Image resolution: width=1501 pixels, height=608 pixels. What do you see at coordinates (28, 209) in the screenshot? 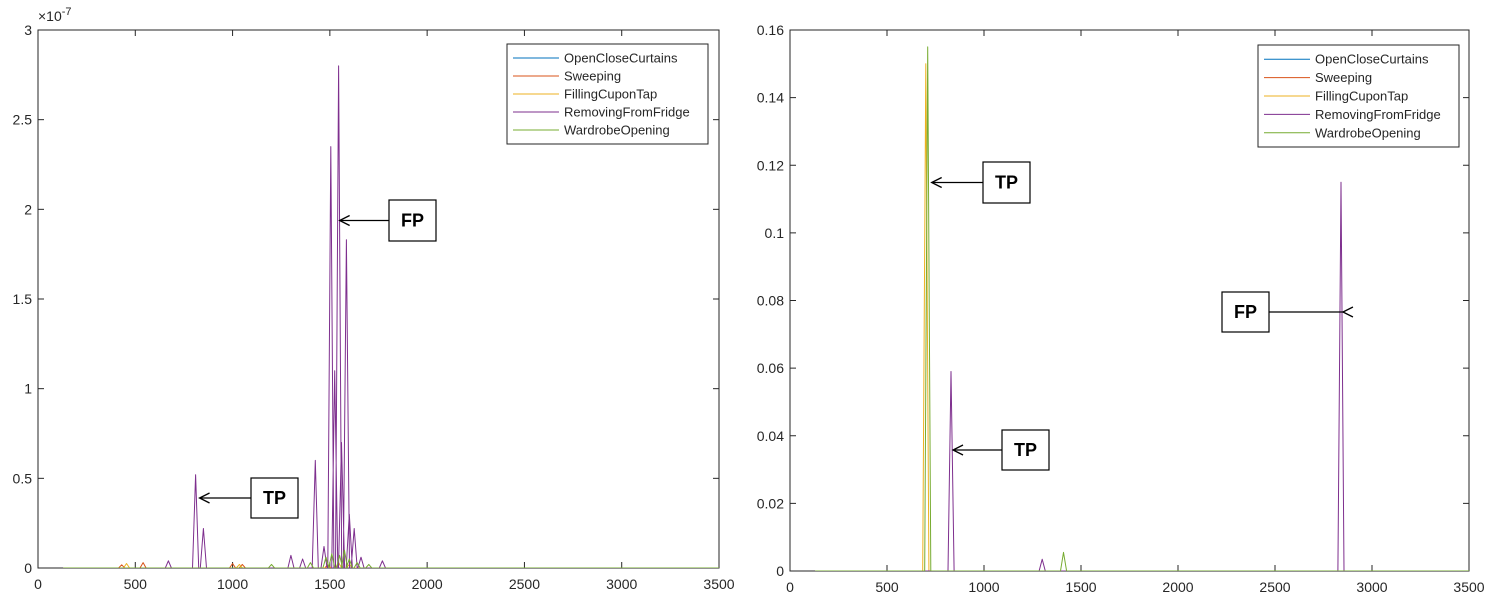
I see `y-tick-label: 2` at bounding box center [28, 209].